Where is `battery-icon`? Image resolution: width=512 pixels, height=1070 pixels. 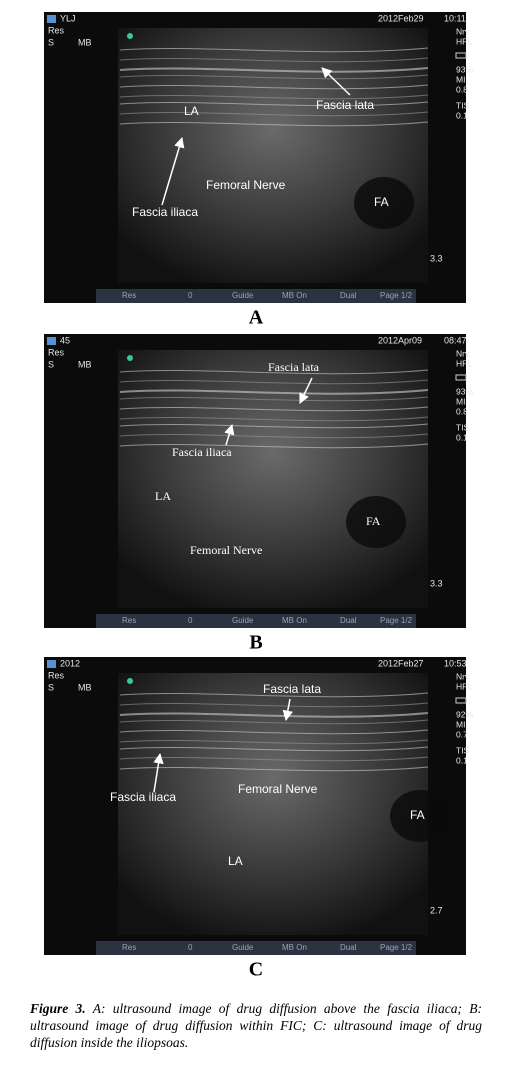
battery-icon is located at coordinates (461, 377).